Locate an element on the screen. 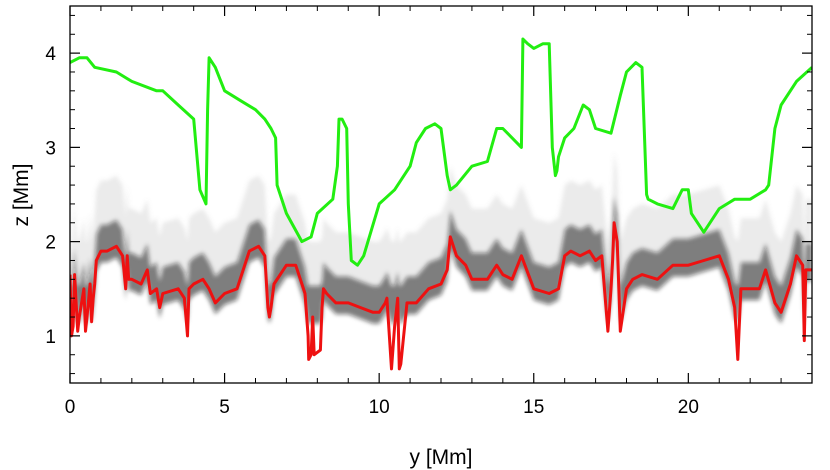 This screenshot has height=470, width=830. x-tick-label: 0 is located at coordinates (70, 407).